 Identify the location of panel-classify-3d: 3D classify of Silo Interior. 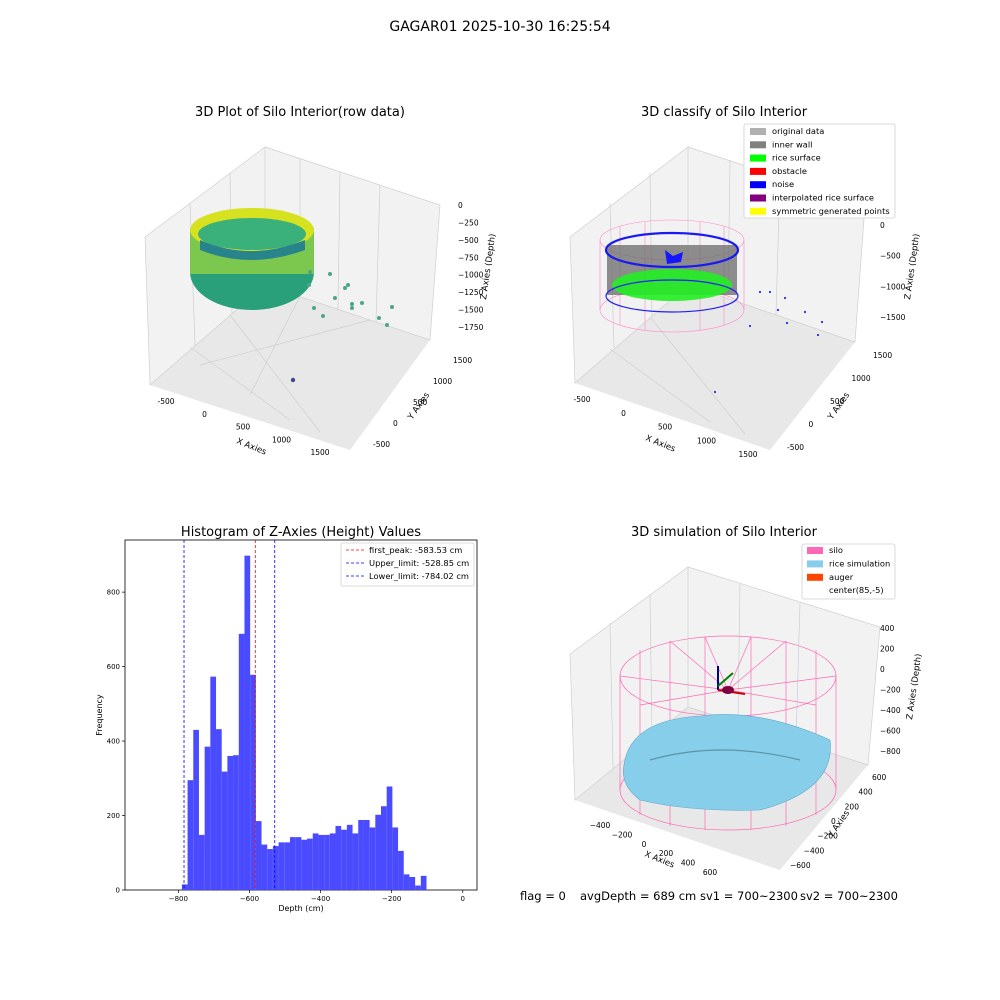
(745, 282).